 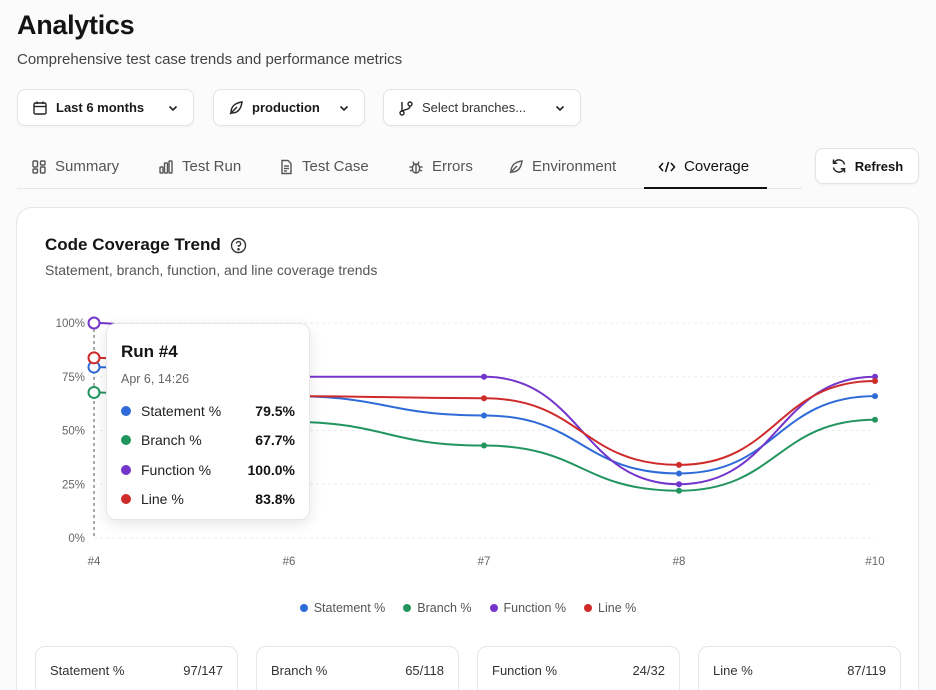 What do you see at coordinates (155, 379) in the screenshot?
I see `tooltip-time: Apr 6, 14:26` at bounding box center [155, 379].